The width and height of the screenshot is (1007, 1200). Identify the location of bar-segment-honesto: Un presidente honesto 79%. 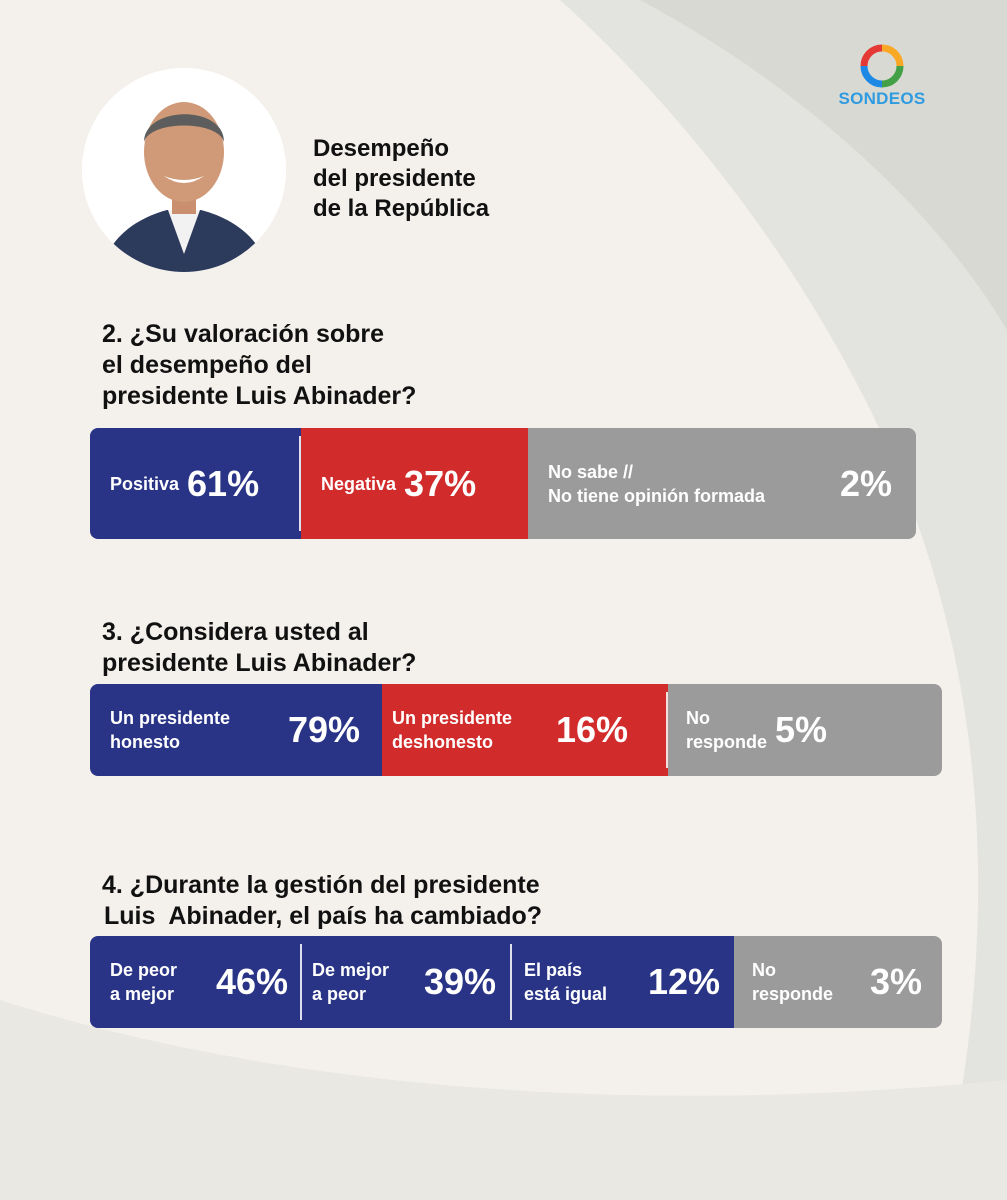
(236, 730).